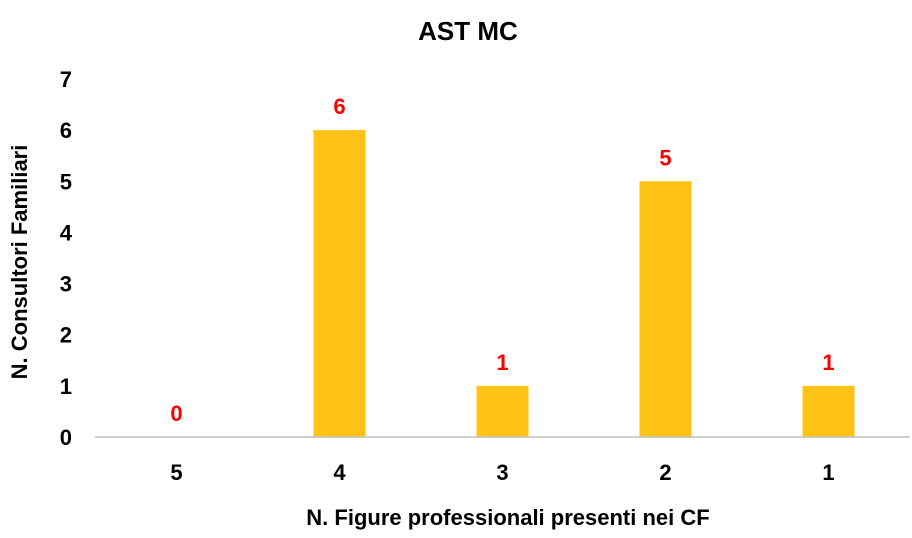 The width and height of the screenshot is (912, 538). What do you see at coordinates (66, 258) in the screenshot?
I see `y-axis-ticks: 0 1 2 3 4 5 6 7` at bounding box center [66, 258].